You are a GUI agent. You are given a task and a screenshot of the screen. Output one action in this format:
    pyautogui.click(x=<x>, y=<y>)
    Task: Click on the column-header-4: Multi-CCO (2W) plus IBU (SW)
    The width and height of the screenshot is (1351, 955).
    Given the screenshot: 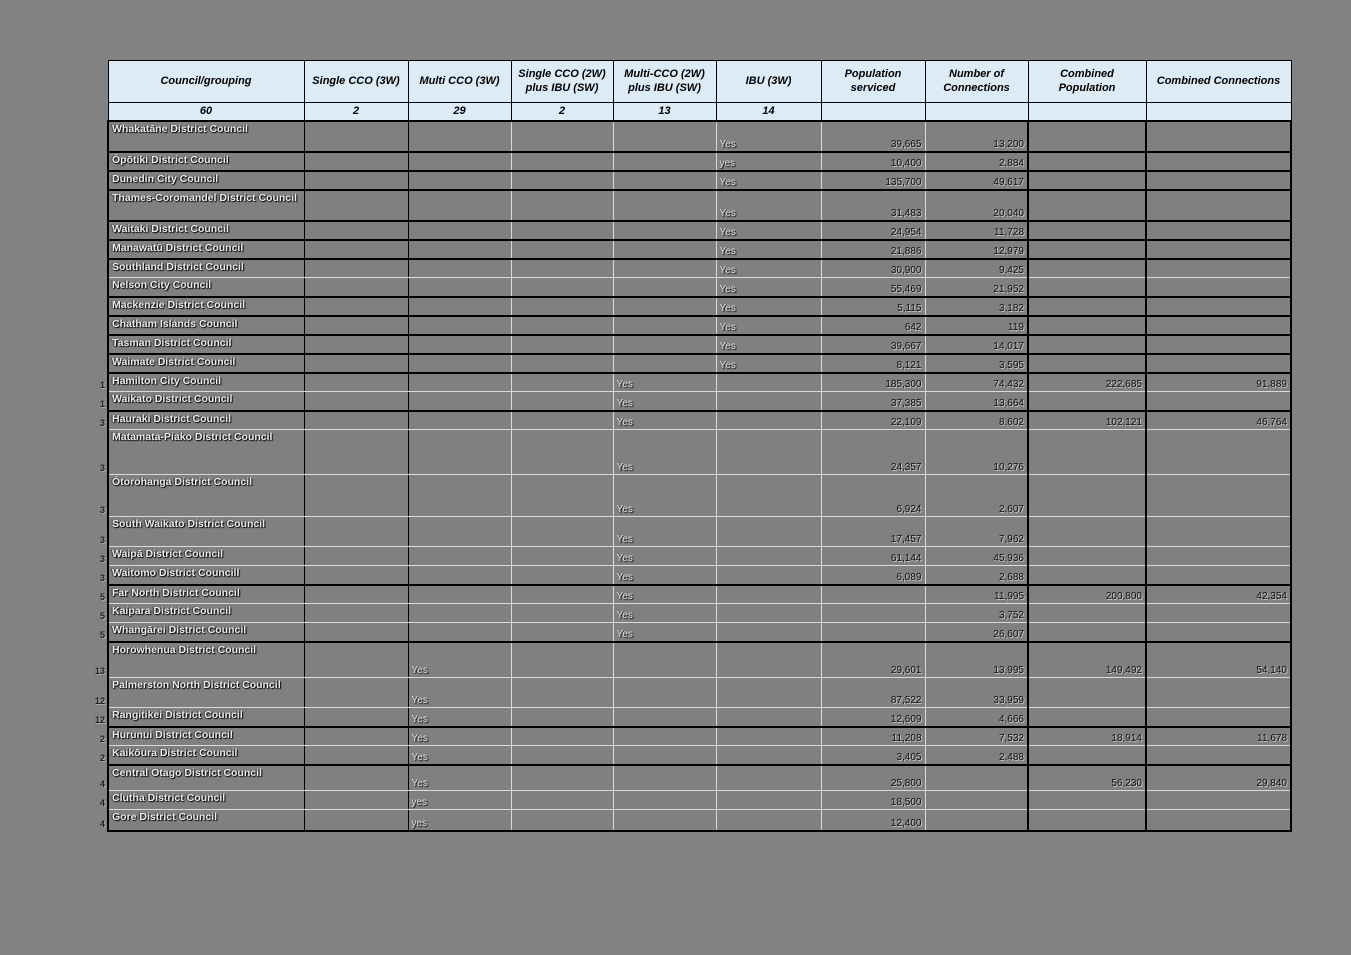 What is the action you would take?
    pyautogui.click(x=664, y=81)
    